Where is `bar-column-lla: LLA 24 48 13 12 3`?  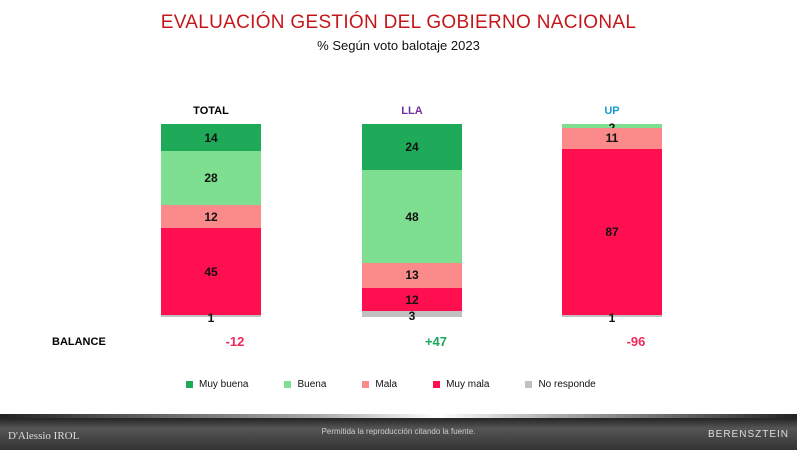
bar-column-lla: LLA 24 48 13 12 3 is located at coordinates (412, 213).